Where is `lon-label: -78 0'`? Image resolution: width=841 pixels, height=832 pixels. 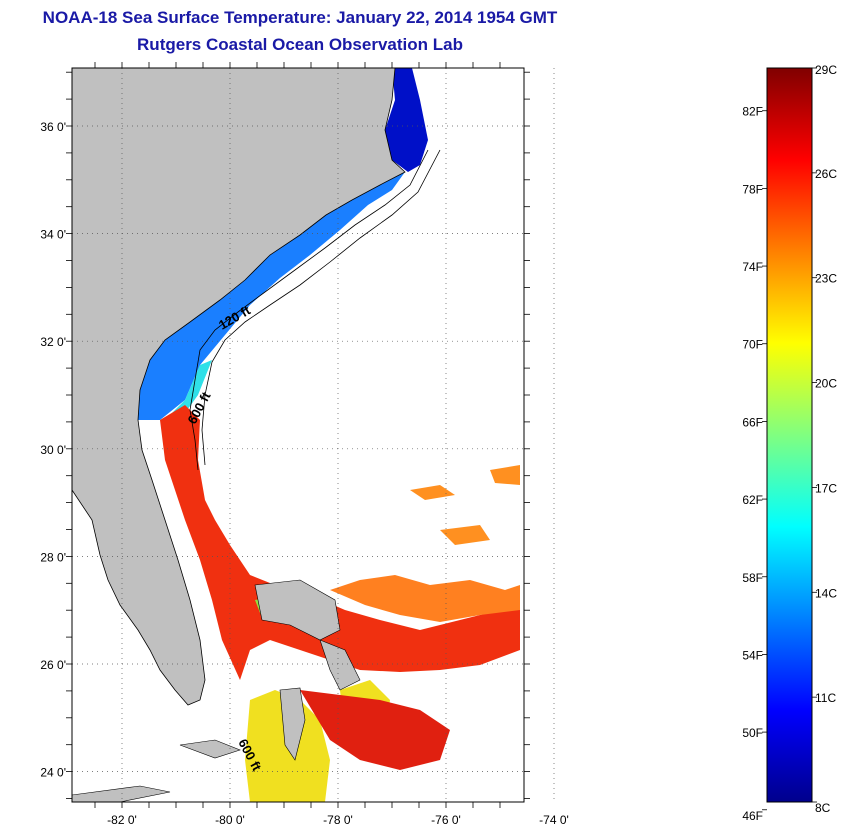
lon-label: -78 0' is located at coordinates (338, 820).